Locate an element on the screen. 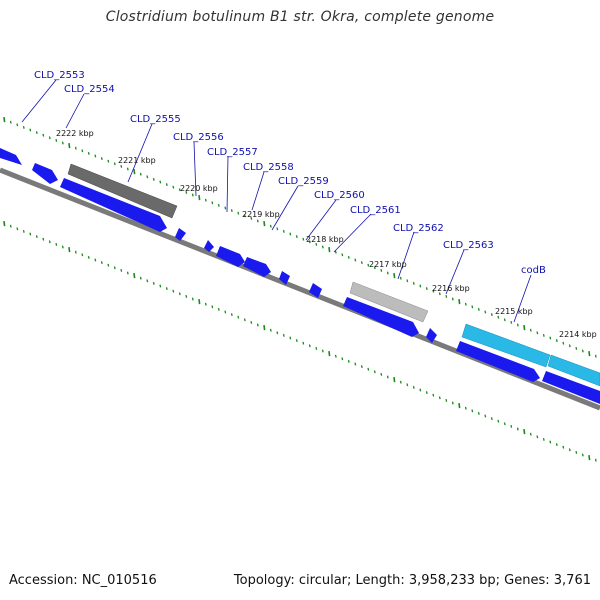 The width and height of the screenshot is (600, 600). gene-block-codB is located at coordinates (506, 345).